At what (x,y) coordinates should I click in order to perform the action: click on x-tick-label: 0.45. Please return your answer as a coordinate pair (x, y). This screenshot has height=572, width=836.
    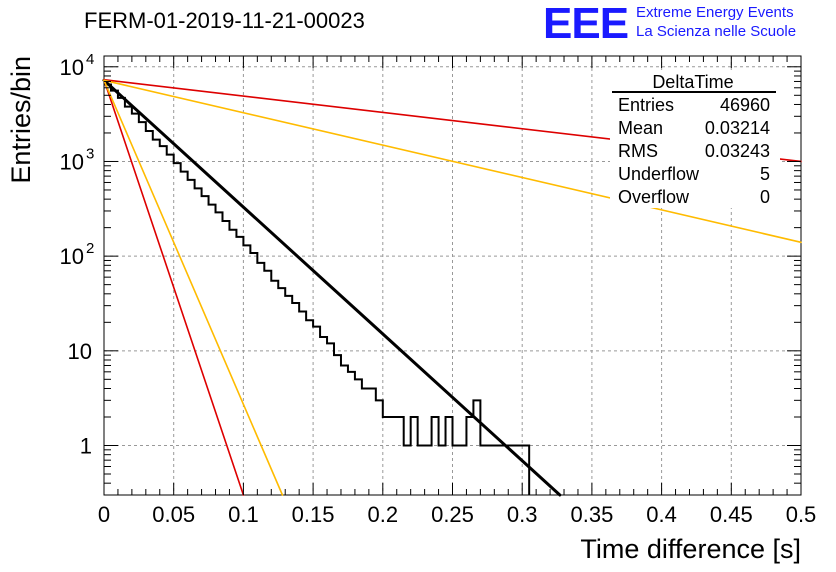
    Looking at the image, I should click on (731, 514).